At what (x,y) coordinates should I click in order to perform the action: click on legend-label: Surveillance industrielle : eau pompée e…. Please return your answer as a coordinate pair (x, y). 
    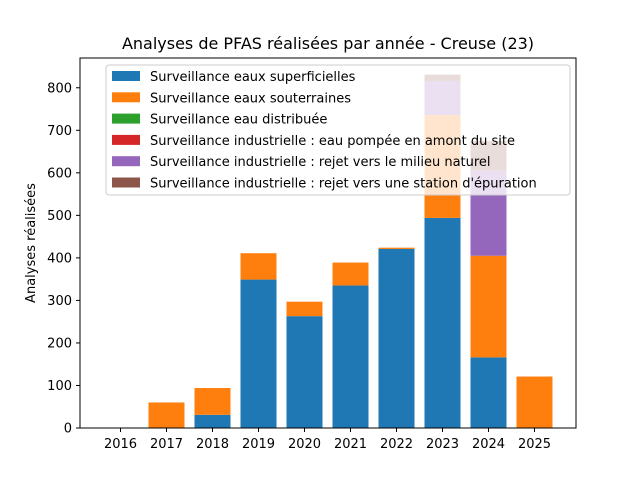
    Looking at the image, I should click on (332, 141).